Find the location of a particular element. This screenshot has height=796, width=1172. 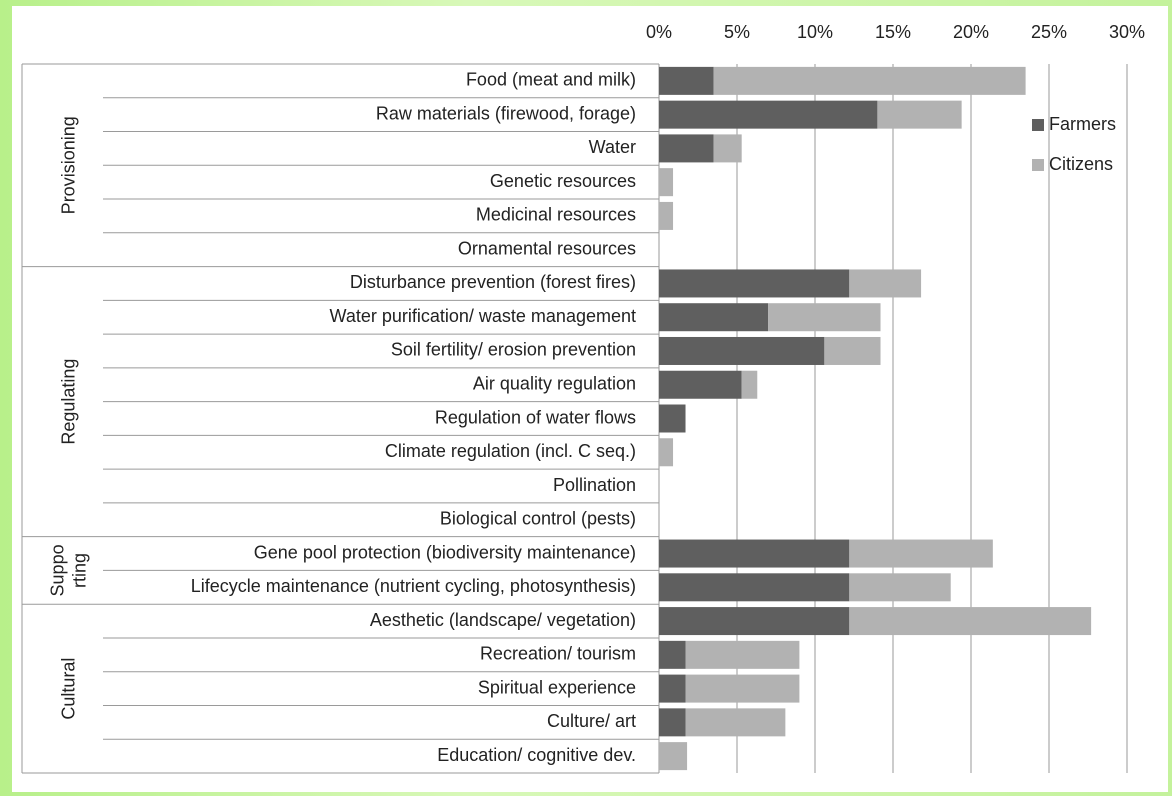

category-label: Spiritual experience is located at coordinates (557, 687).